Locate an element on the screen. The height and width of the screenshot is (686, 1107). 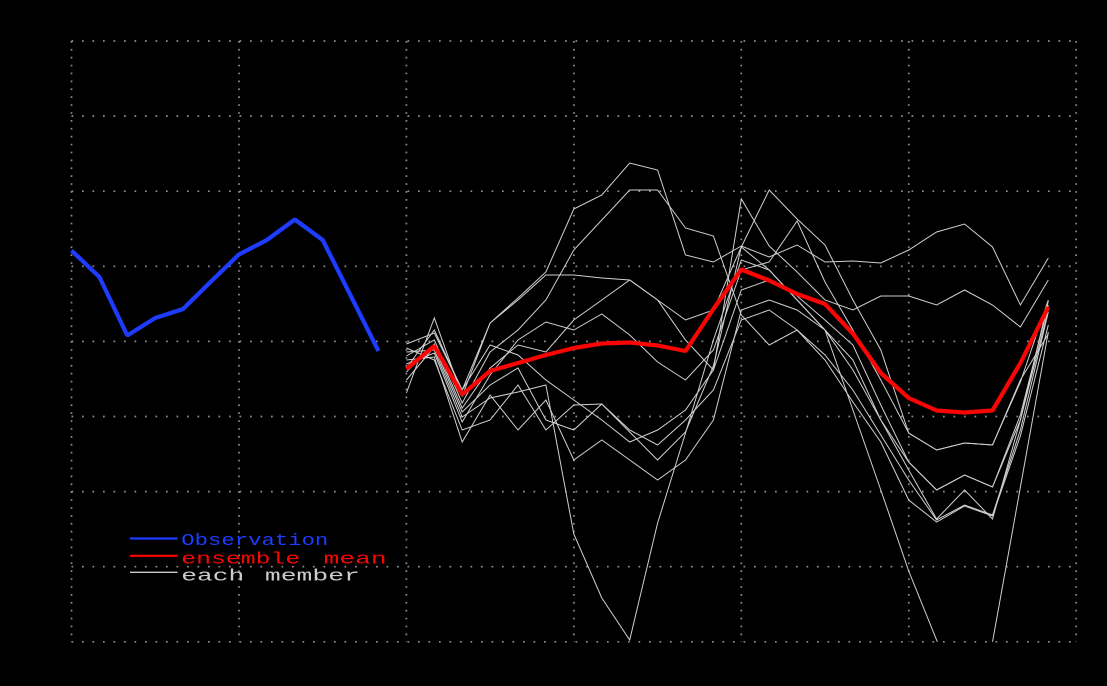
svg-text: mean is located at coordinates (355, 560).